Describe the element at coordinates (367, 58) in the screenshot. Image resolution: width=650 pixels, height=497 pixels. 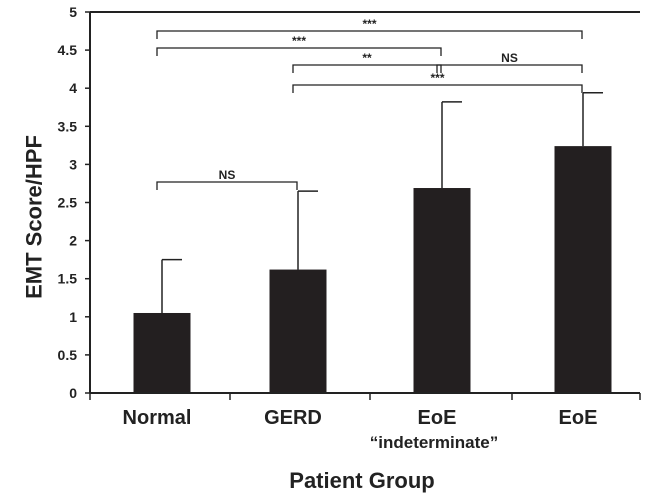
I see `significance-label: **` at that location.